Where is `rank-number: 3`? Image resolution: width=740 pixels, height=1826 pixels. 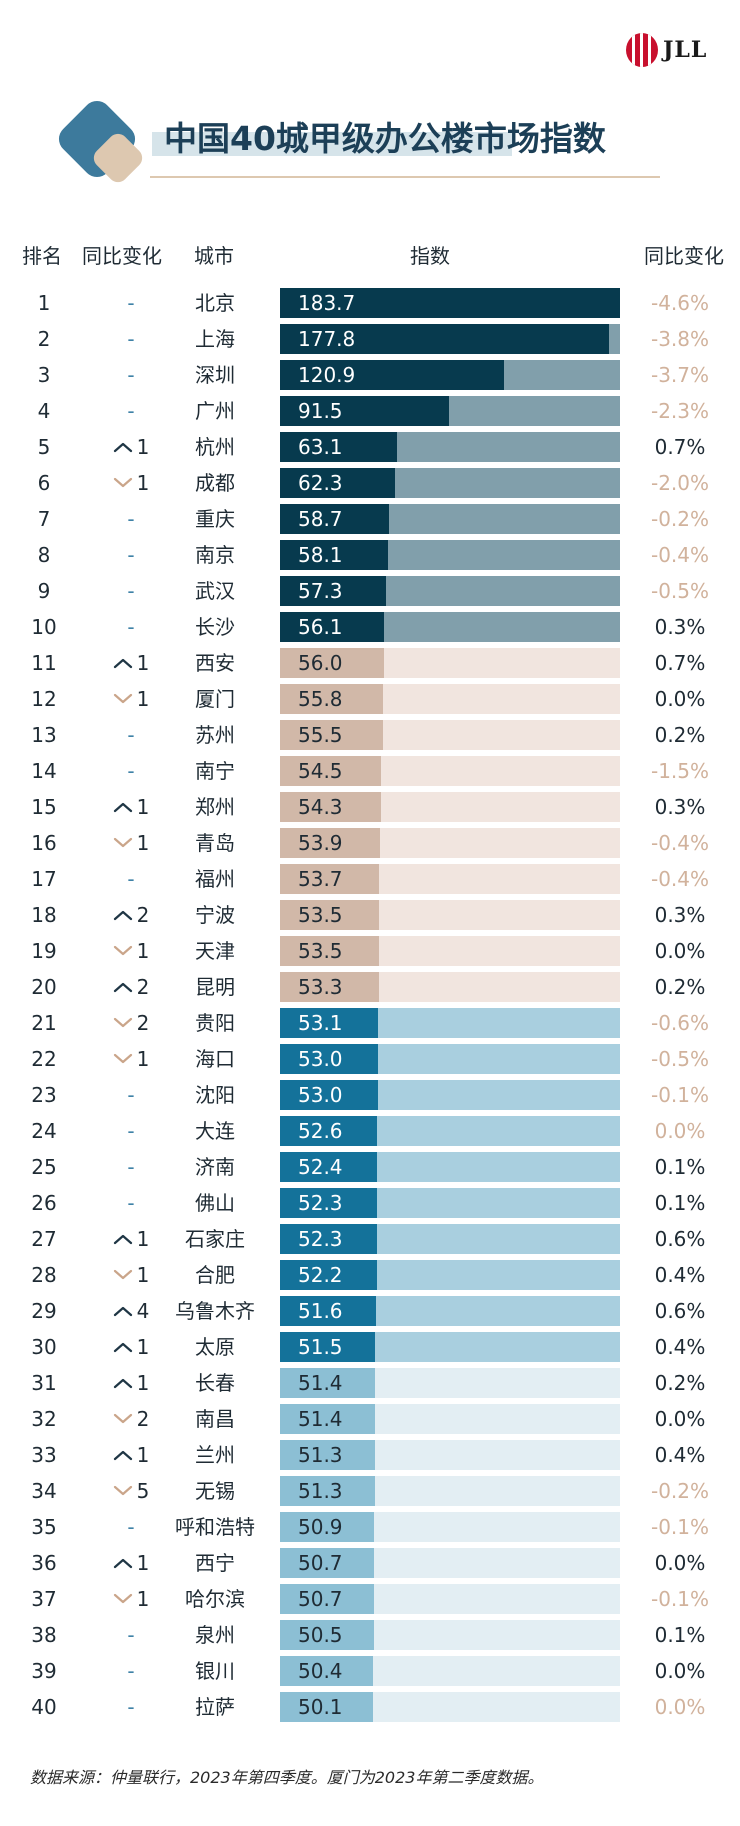 rank-number: 3 is located at coordinates (44, 375).